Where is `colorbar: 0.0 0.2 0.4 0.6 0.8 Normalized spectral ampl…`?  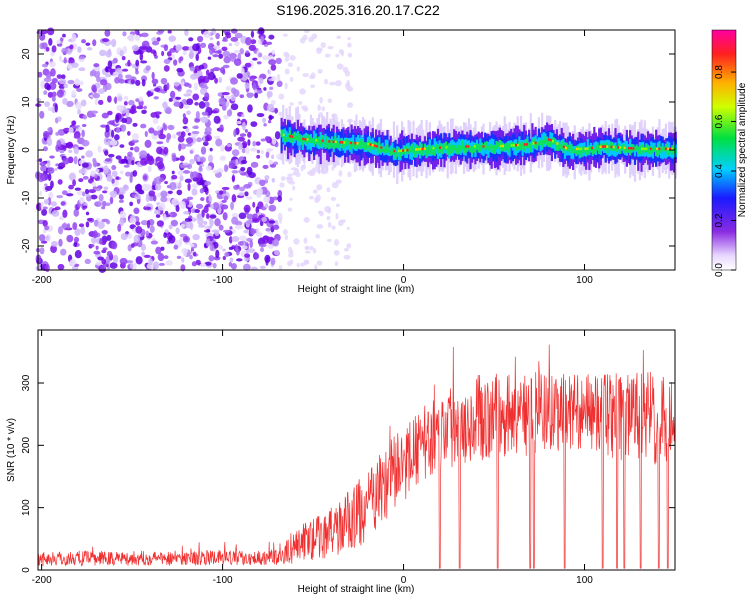 colorbar: 0.0 0.2 0.4 0.6 0.8 Normalized spectral ampl… is located at coordinates (729, 153).